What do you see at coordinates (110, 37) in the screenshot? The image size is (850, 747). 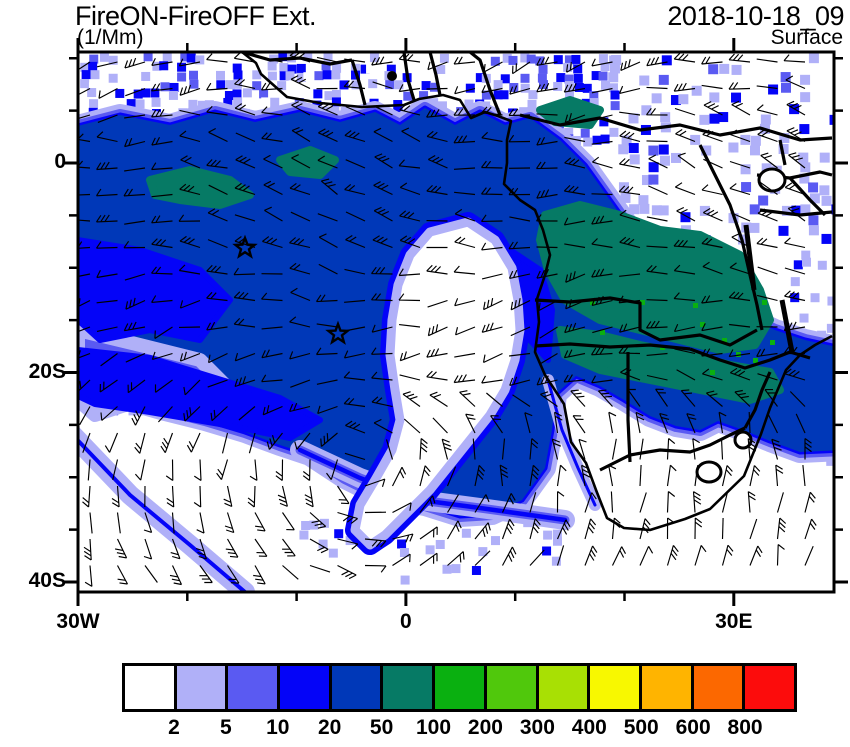 I see `plot-units: (1/Mm)` at bounding box center [110, 37].